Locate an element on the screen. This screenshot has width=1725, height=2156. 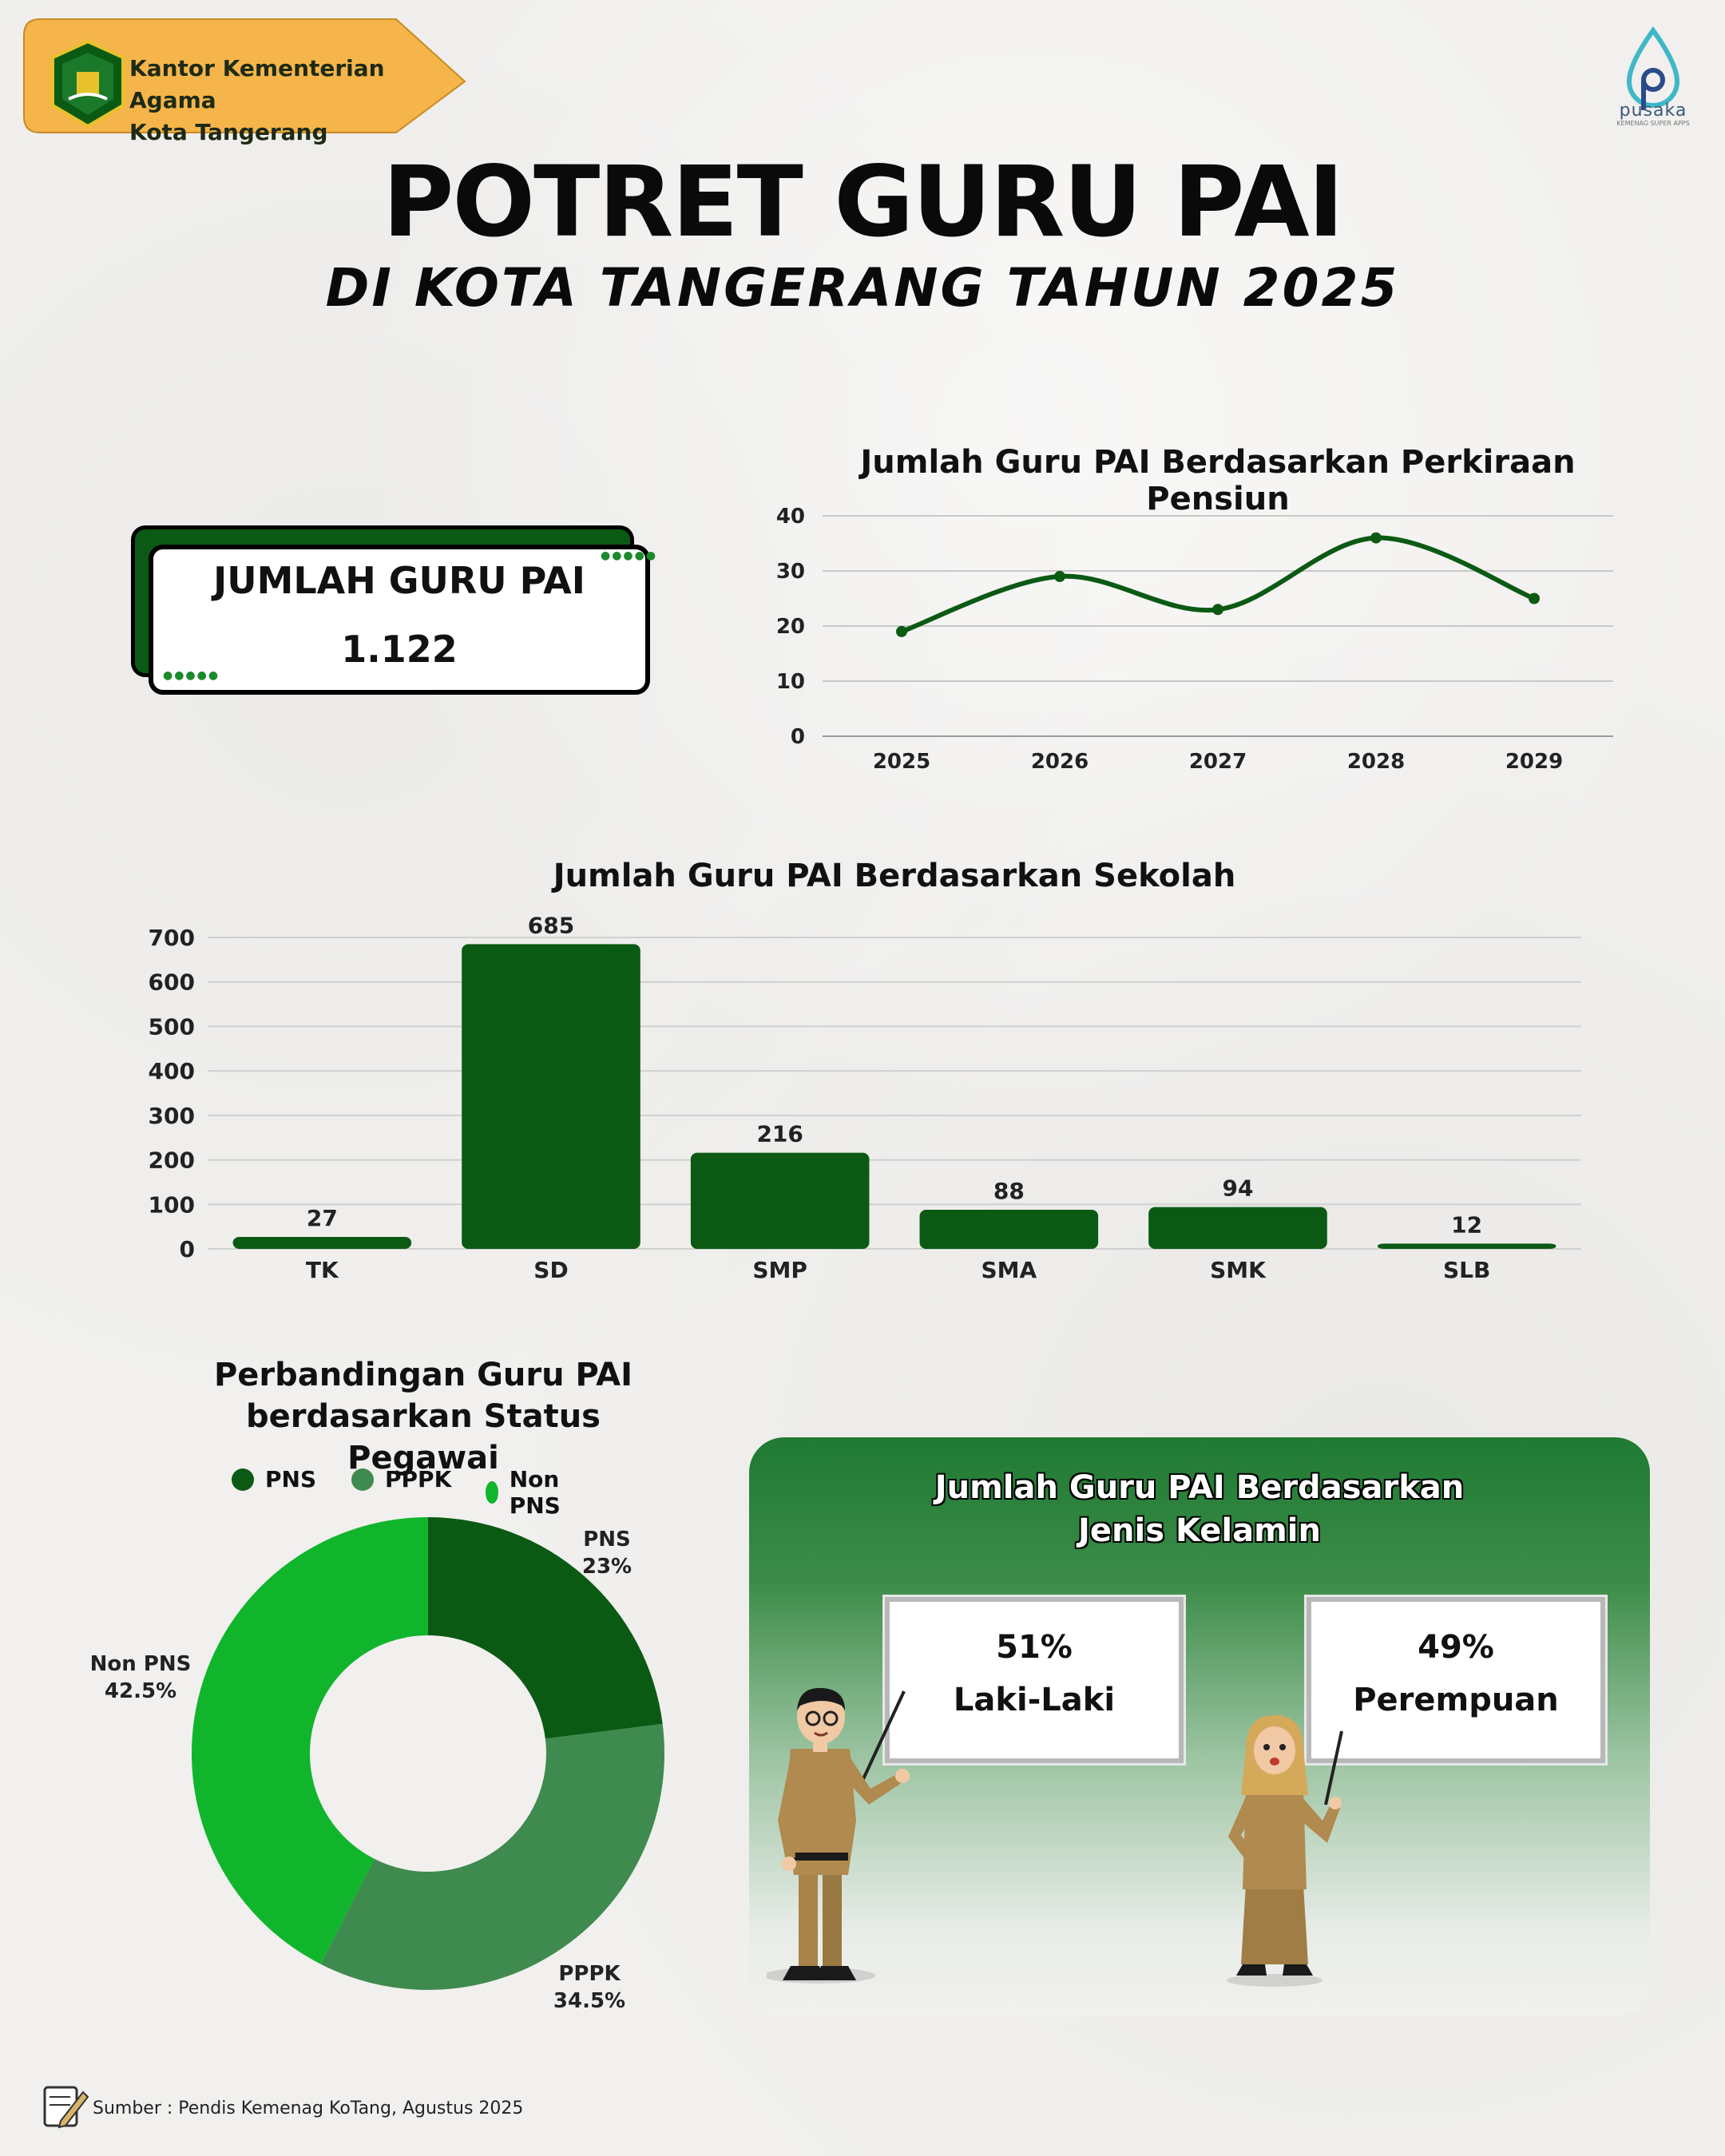
total-card-label: JUMLAH GURU PAI is located at coordinates (399, 580).